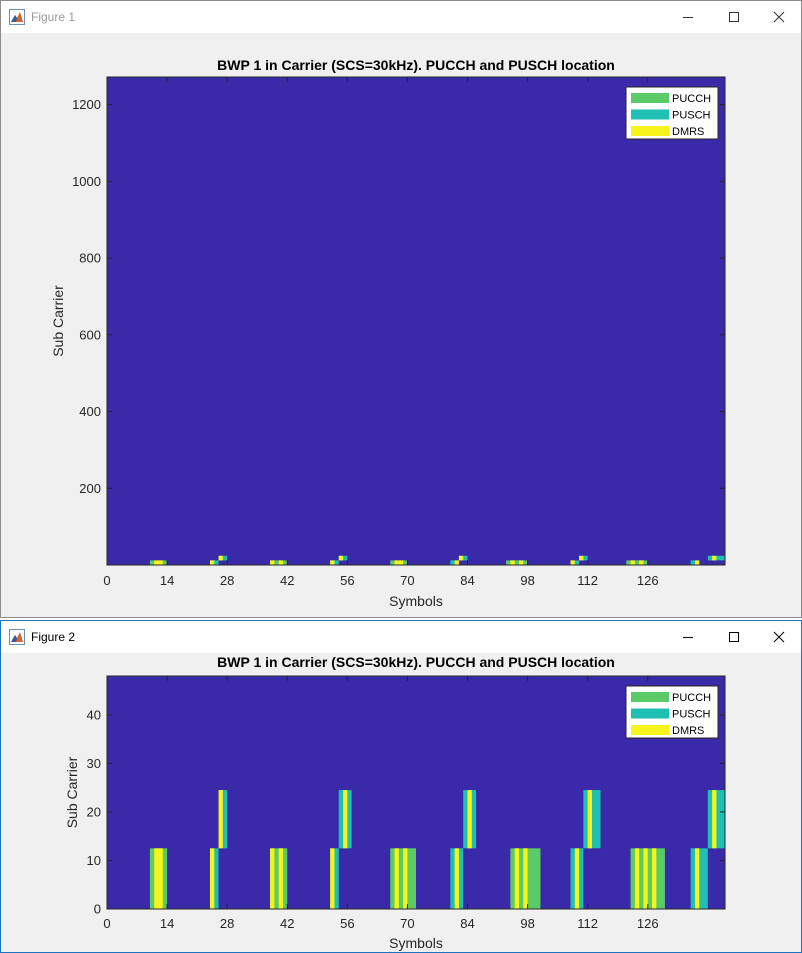 This screenshot has width=802, height=953. Describe the element at coordinates (401, 637) in the screenshot. I see `window-titlebar: Figure 2` at that location.